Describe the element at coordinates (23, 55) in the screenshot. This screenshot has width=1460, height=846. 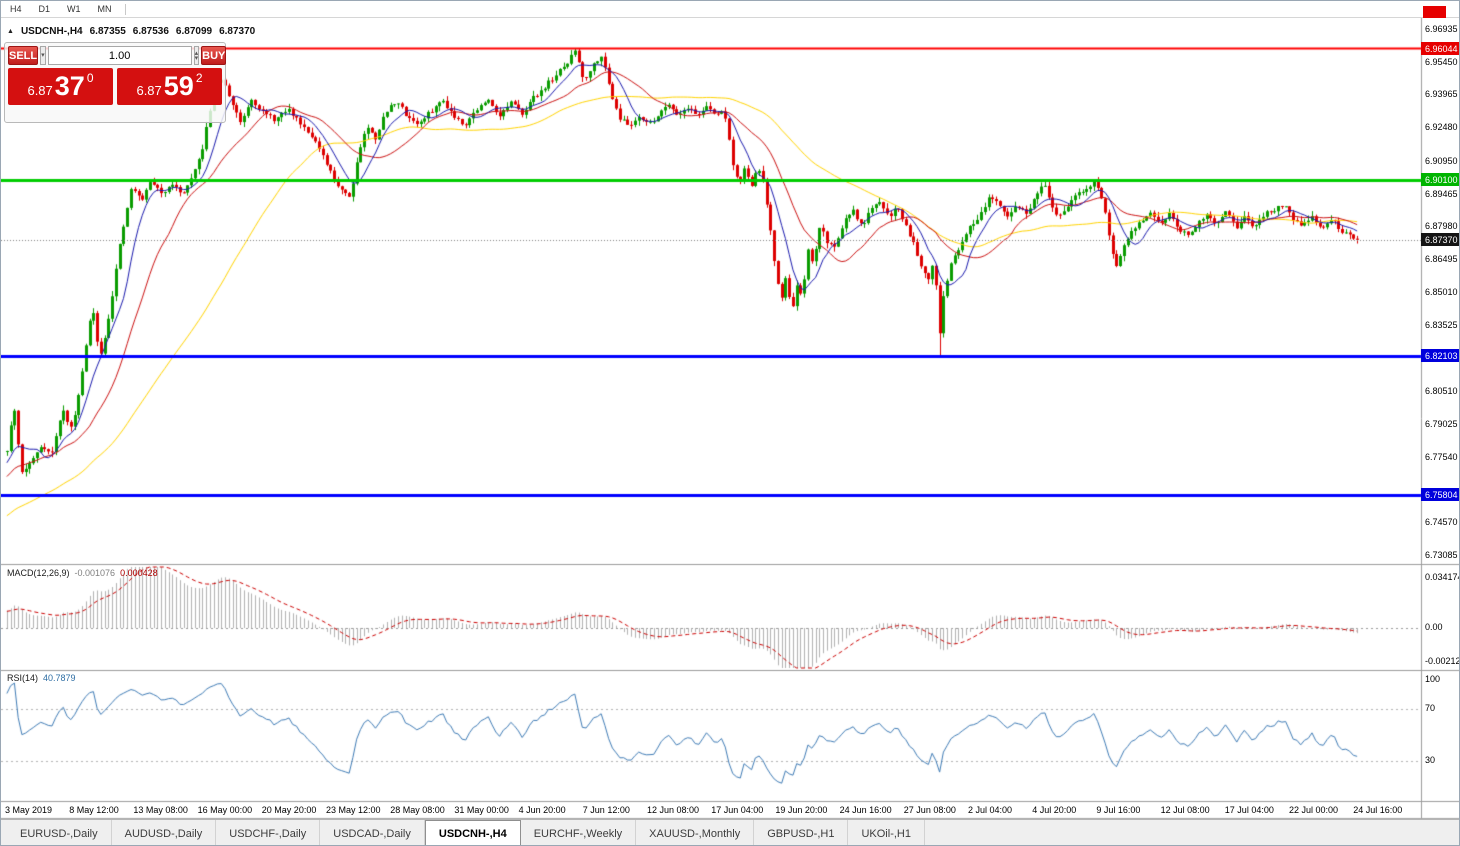
I see `sell-button: SELL` at that location.